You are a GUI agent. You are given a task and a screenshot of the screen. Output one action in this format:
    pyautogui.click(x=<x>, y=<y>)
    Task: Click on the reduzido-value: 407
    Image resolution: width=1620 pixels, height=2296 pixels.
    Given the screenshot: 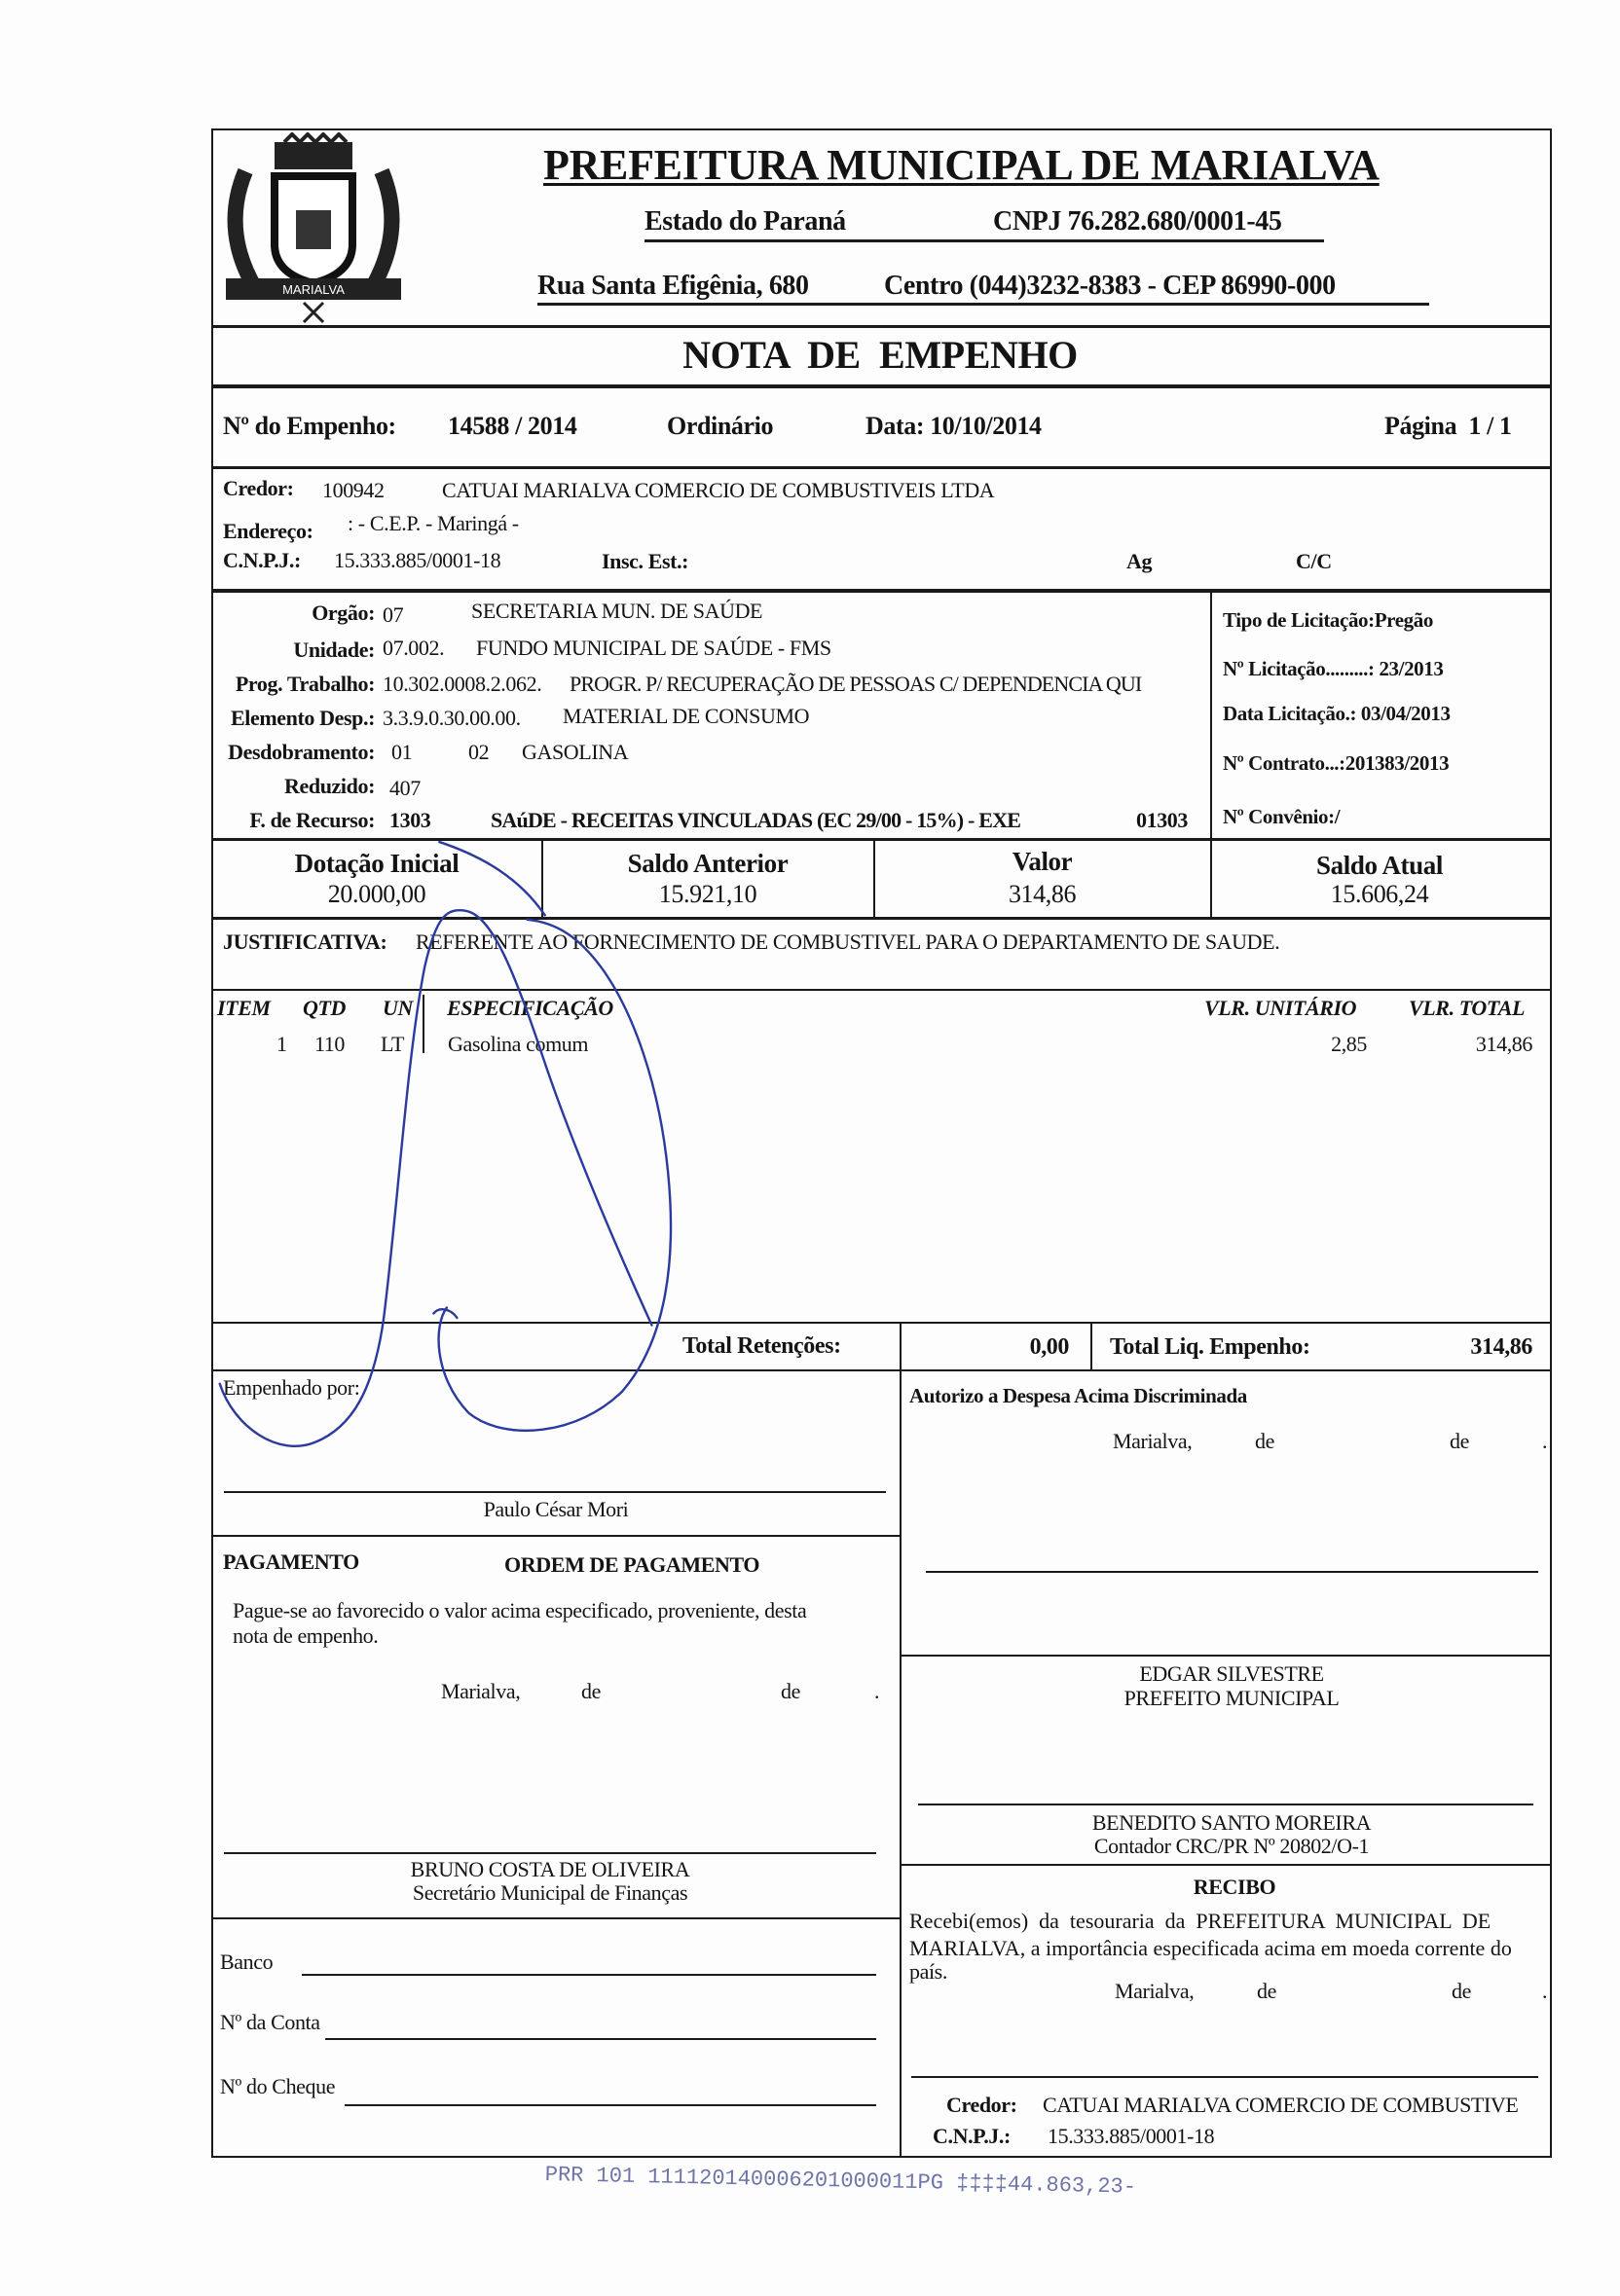 What is the action you would take?
    pyautogui.click(x=405, y=788)
    